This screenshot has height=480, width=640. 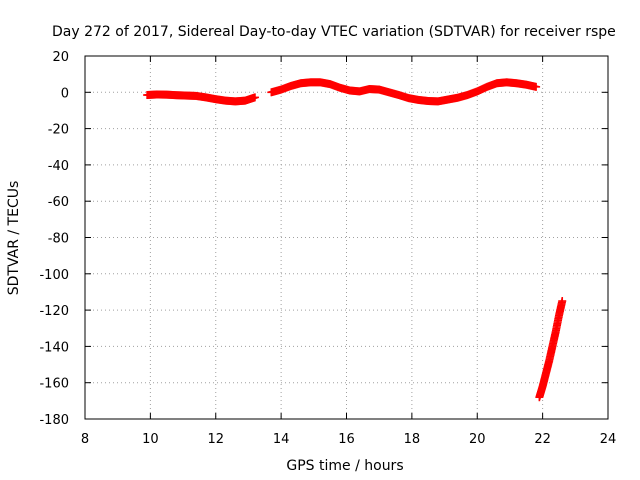 I want to click on x-tick-label: 12, so click(x=215, y=439).